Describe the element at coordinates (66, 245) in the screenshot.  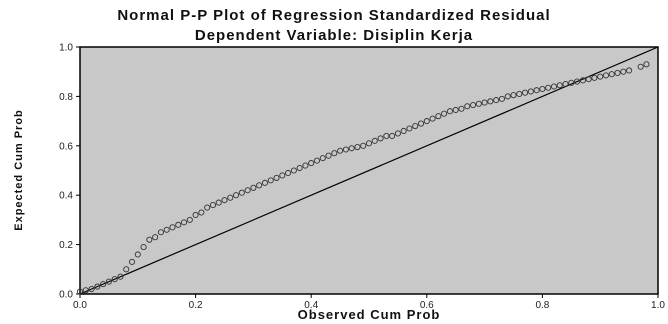
I see `y-tick-label: 0.2` at that location.